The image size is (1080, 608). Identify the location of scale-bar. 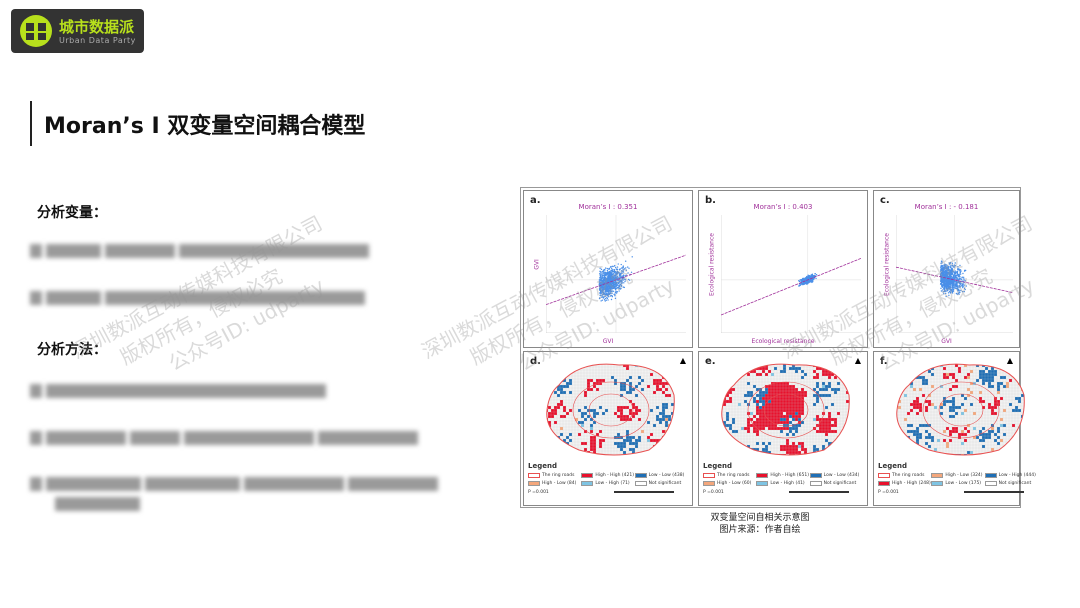
(994, 491).